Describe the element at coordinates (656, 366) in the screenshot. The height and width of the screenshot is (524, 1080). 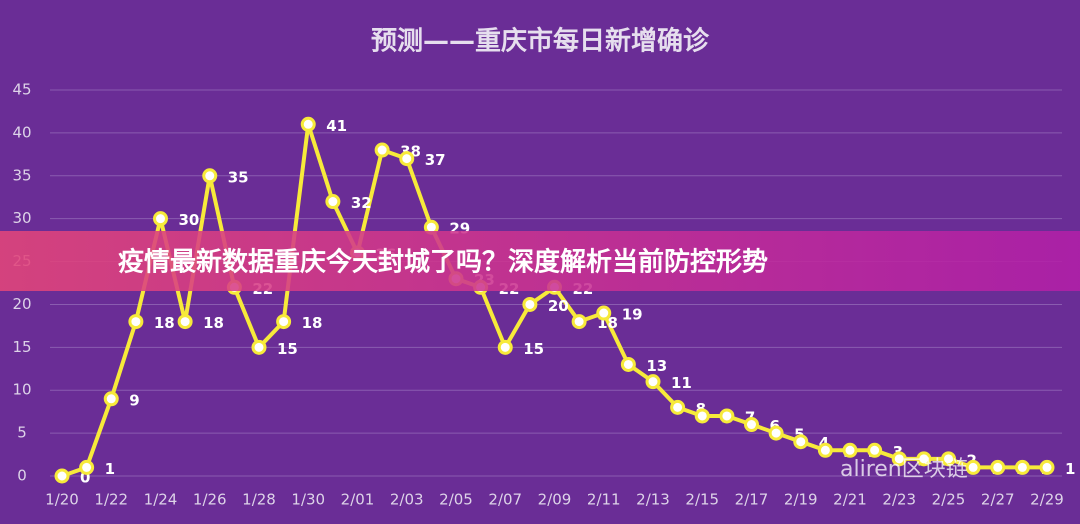
I see `data-label: 13` at that location.